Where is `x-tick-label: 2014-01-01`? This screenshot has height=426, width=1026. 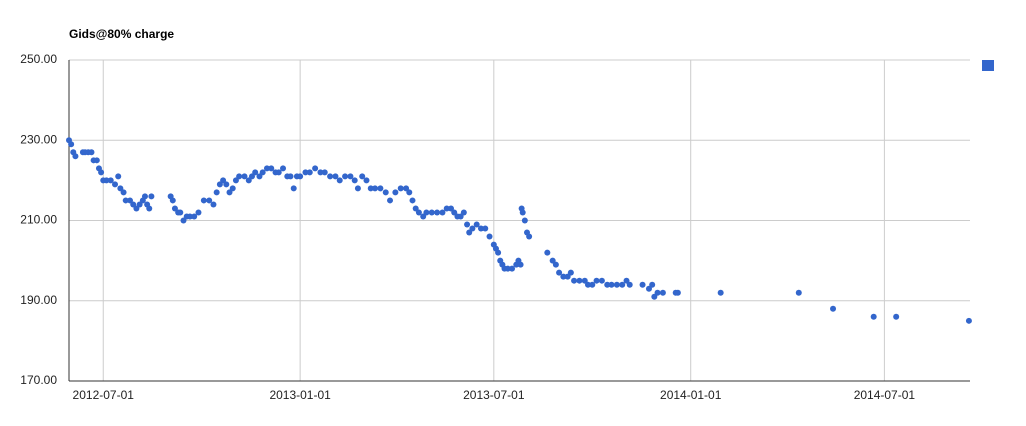
x-tick-label: 2014-01-01 is located at coordinates (691, 395).